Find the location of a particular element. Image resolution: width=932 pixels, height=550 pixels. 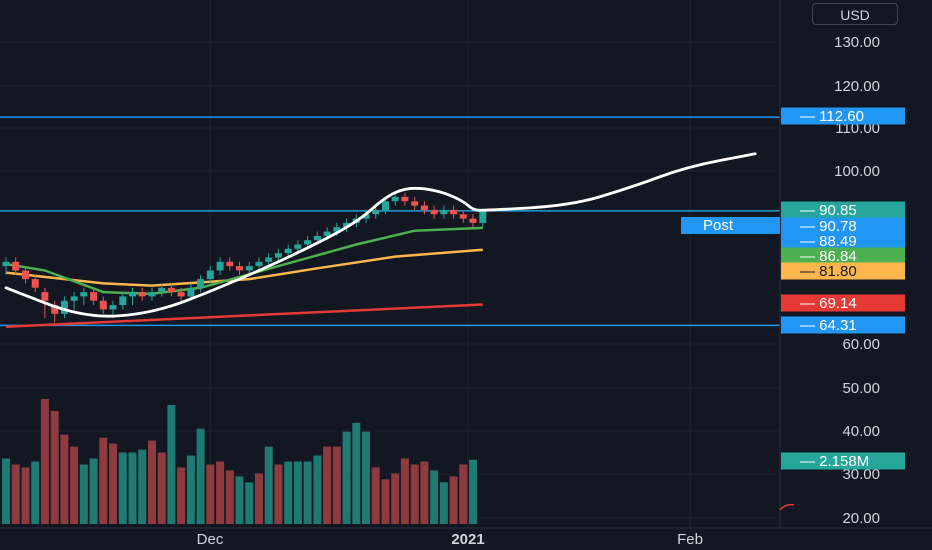

price-badge-label: — 69.14 is located at coordinates (828, 303).